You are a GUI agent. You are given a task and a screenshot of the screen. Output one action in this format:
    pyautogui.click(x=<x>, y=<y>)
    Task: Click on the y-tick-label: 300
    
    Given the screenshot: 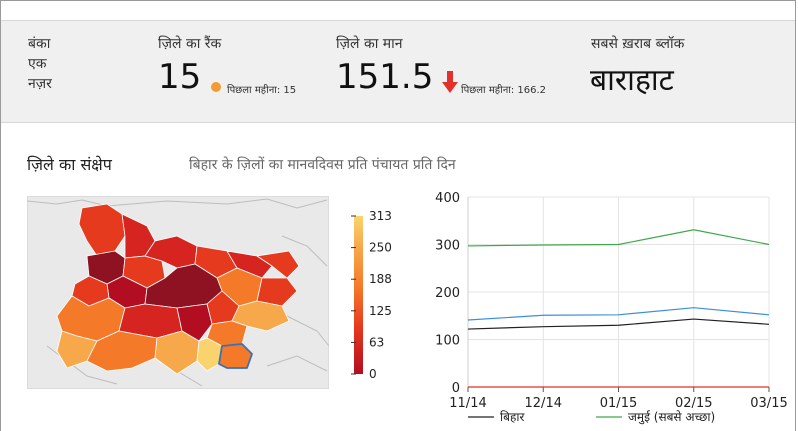 What is the action you would take?
    pyautogui.click(x=447, y=246)
    